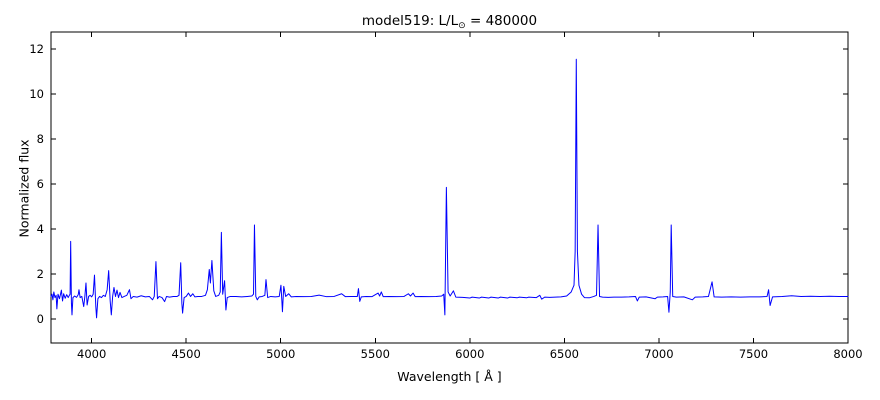  What do you see at coordinates (36, 94) in the screenshot?
I see `y-tick-label: 10` at bounding box center [36, 94].